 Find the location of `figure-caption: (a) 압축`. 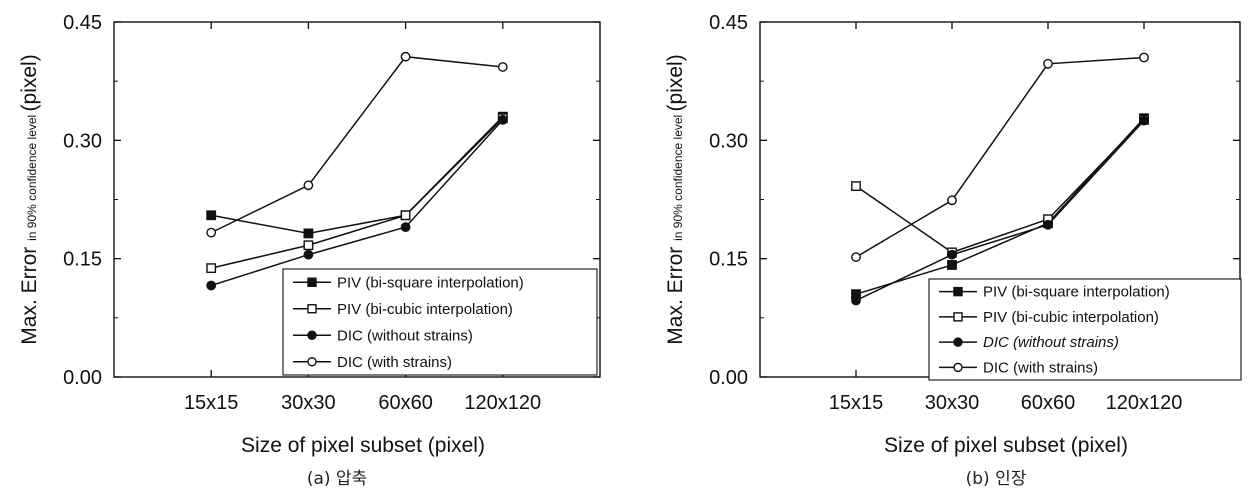

figure-caption: (a) 압축 is located at coordinates (337, 479).